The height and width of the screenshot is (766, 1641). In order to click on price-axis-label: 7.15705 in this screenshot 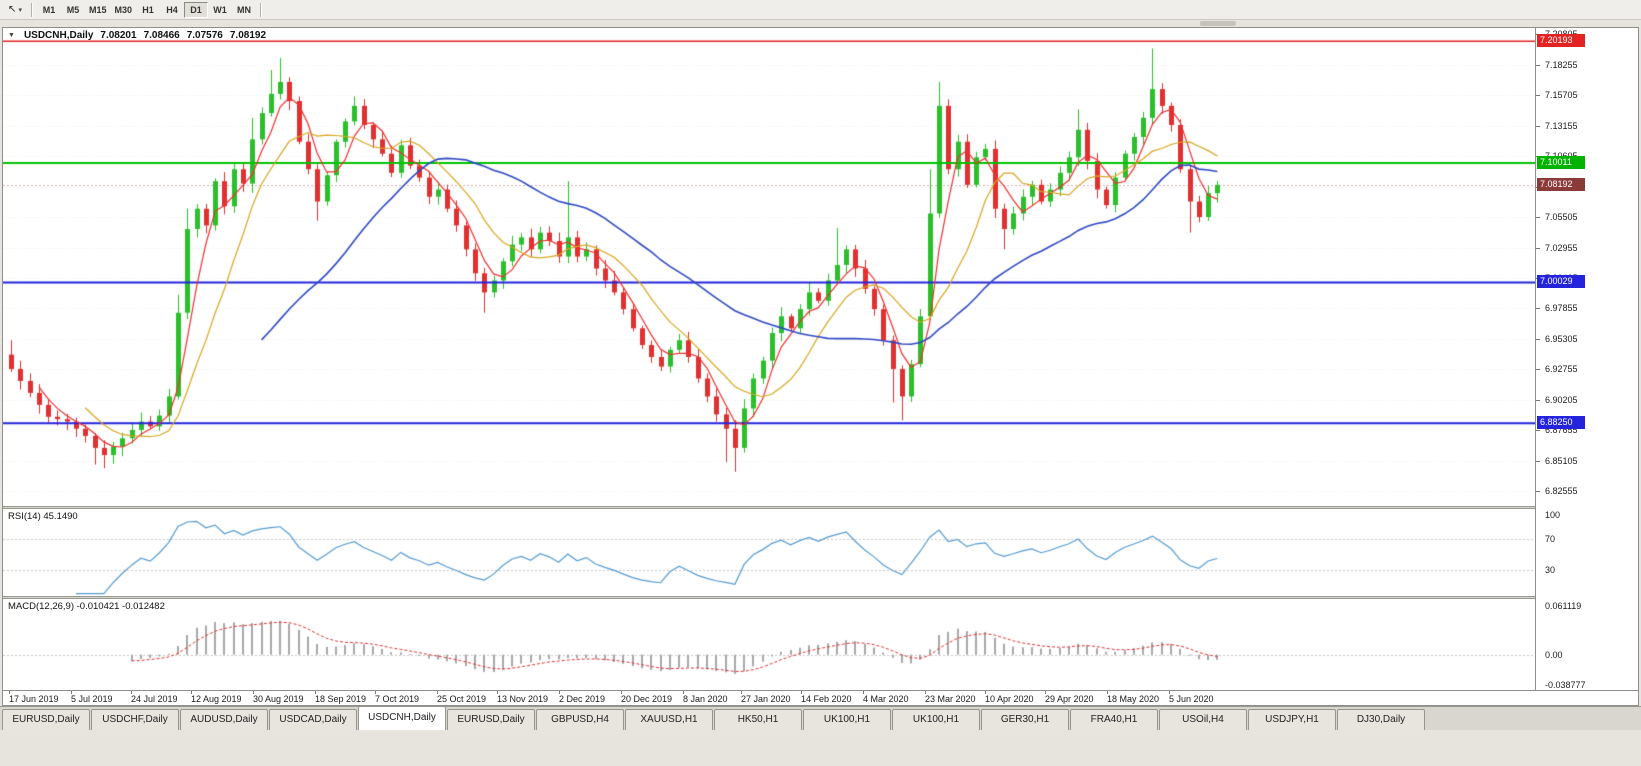, I will do `click(1561, 95)`.